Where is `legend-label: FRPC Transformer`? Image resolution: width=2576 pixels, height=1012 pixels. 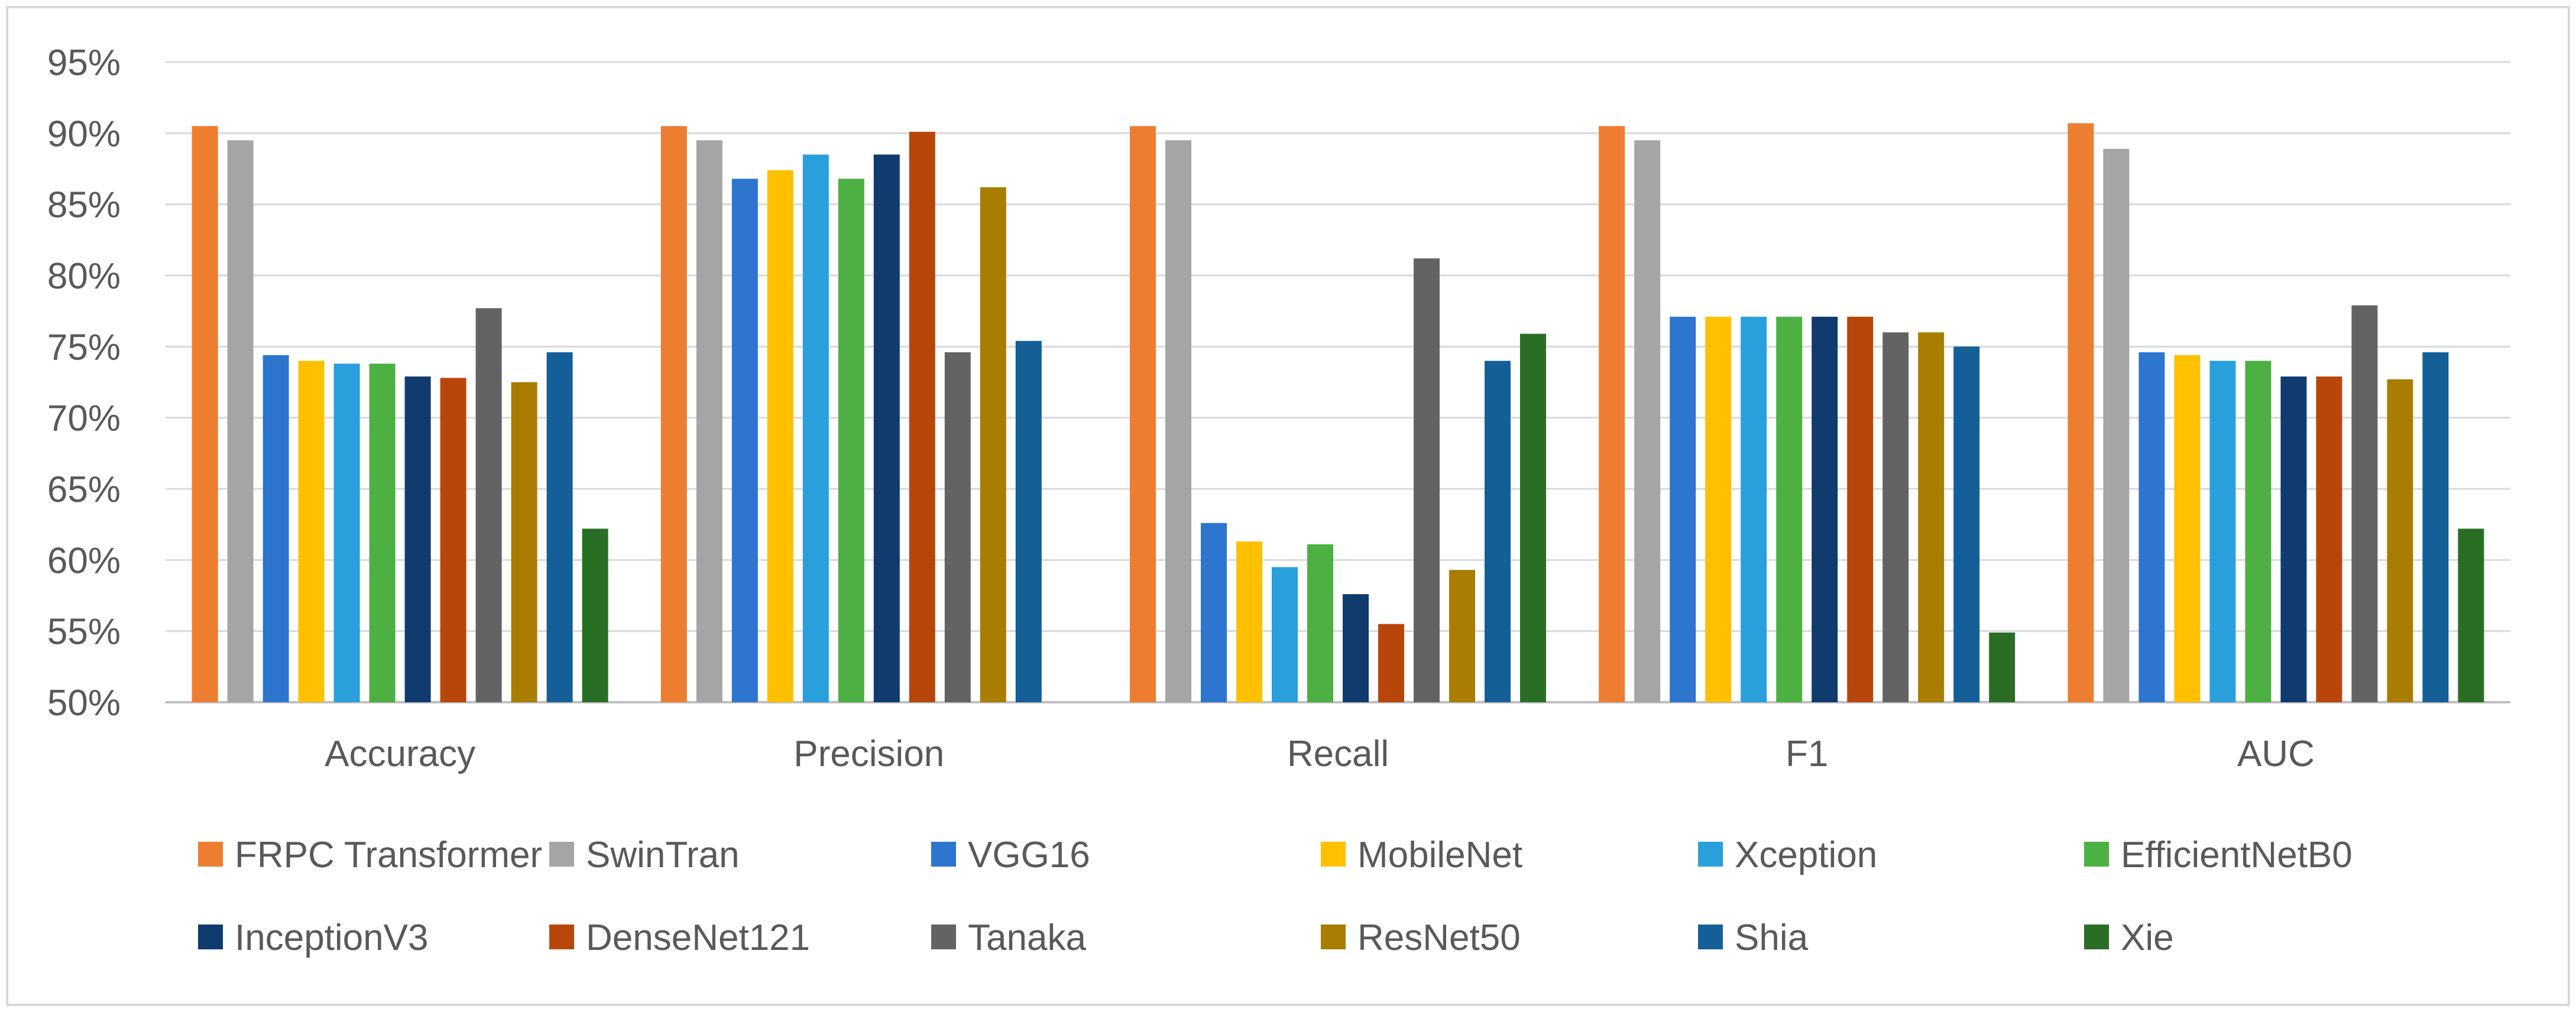 legend-label: FRPC Transformer is located at coordinates (388, 855).